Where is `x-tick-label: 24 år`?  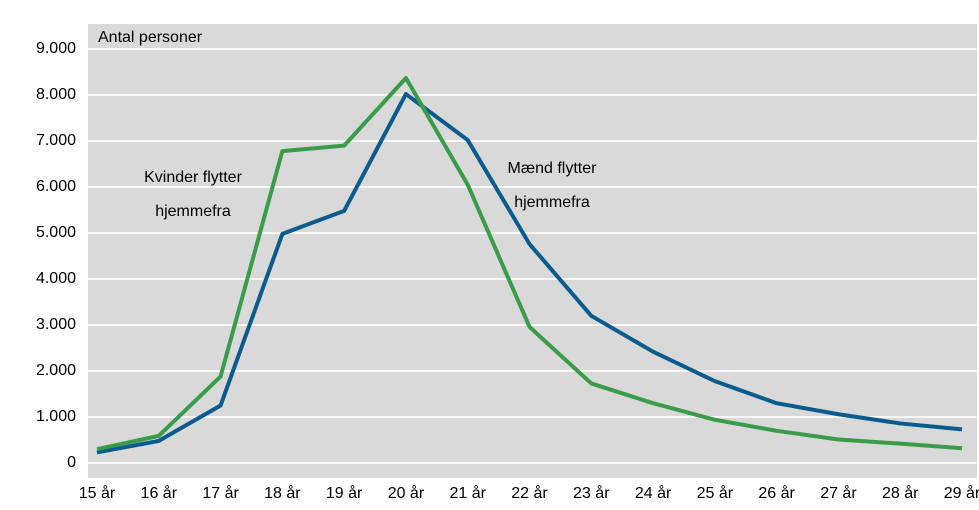
x-tick-label: 24 år is located at coordinates (653, 493).